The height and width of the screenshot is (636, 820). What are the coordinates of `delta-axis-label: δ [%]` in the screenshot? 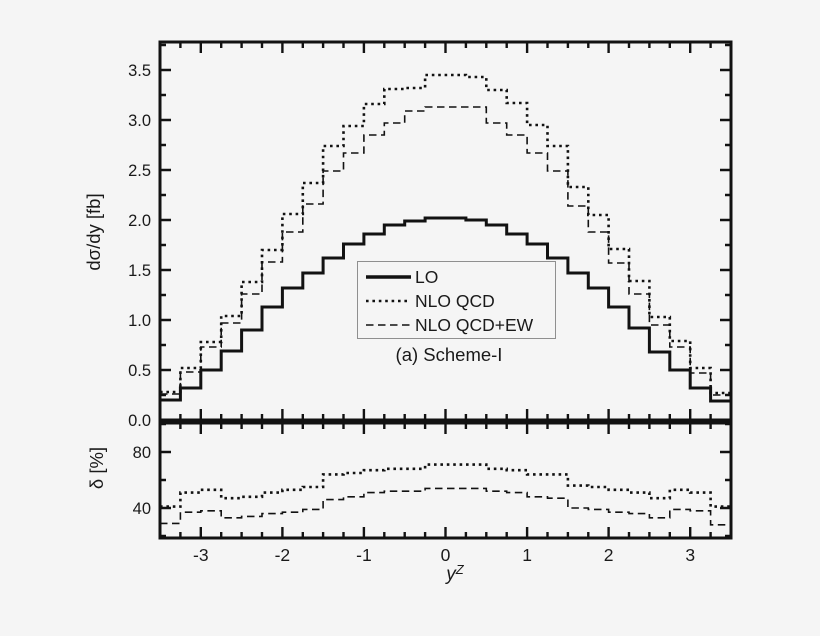 It's located at (96, 468).